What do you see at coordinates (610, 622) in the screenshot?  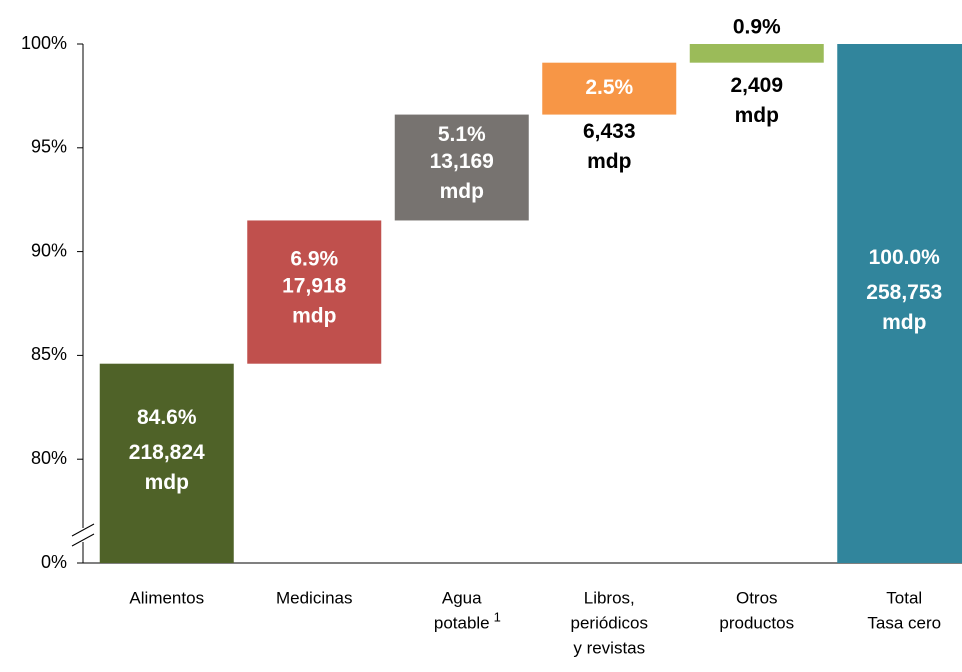 I see `x-tick-label: periódicos` at bounding box center [610, 622].